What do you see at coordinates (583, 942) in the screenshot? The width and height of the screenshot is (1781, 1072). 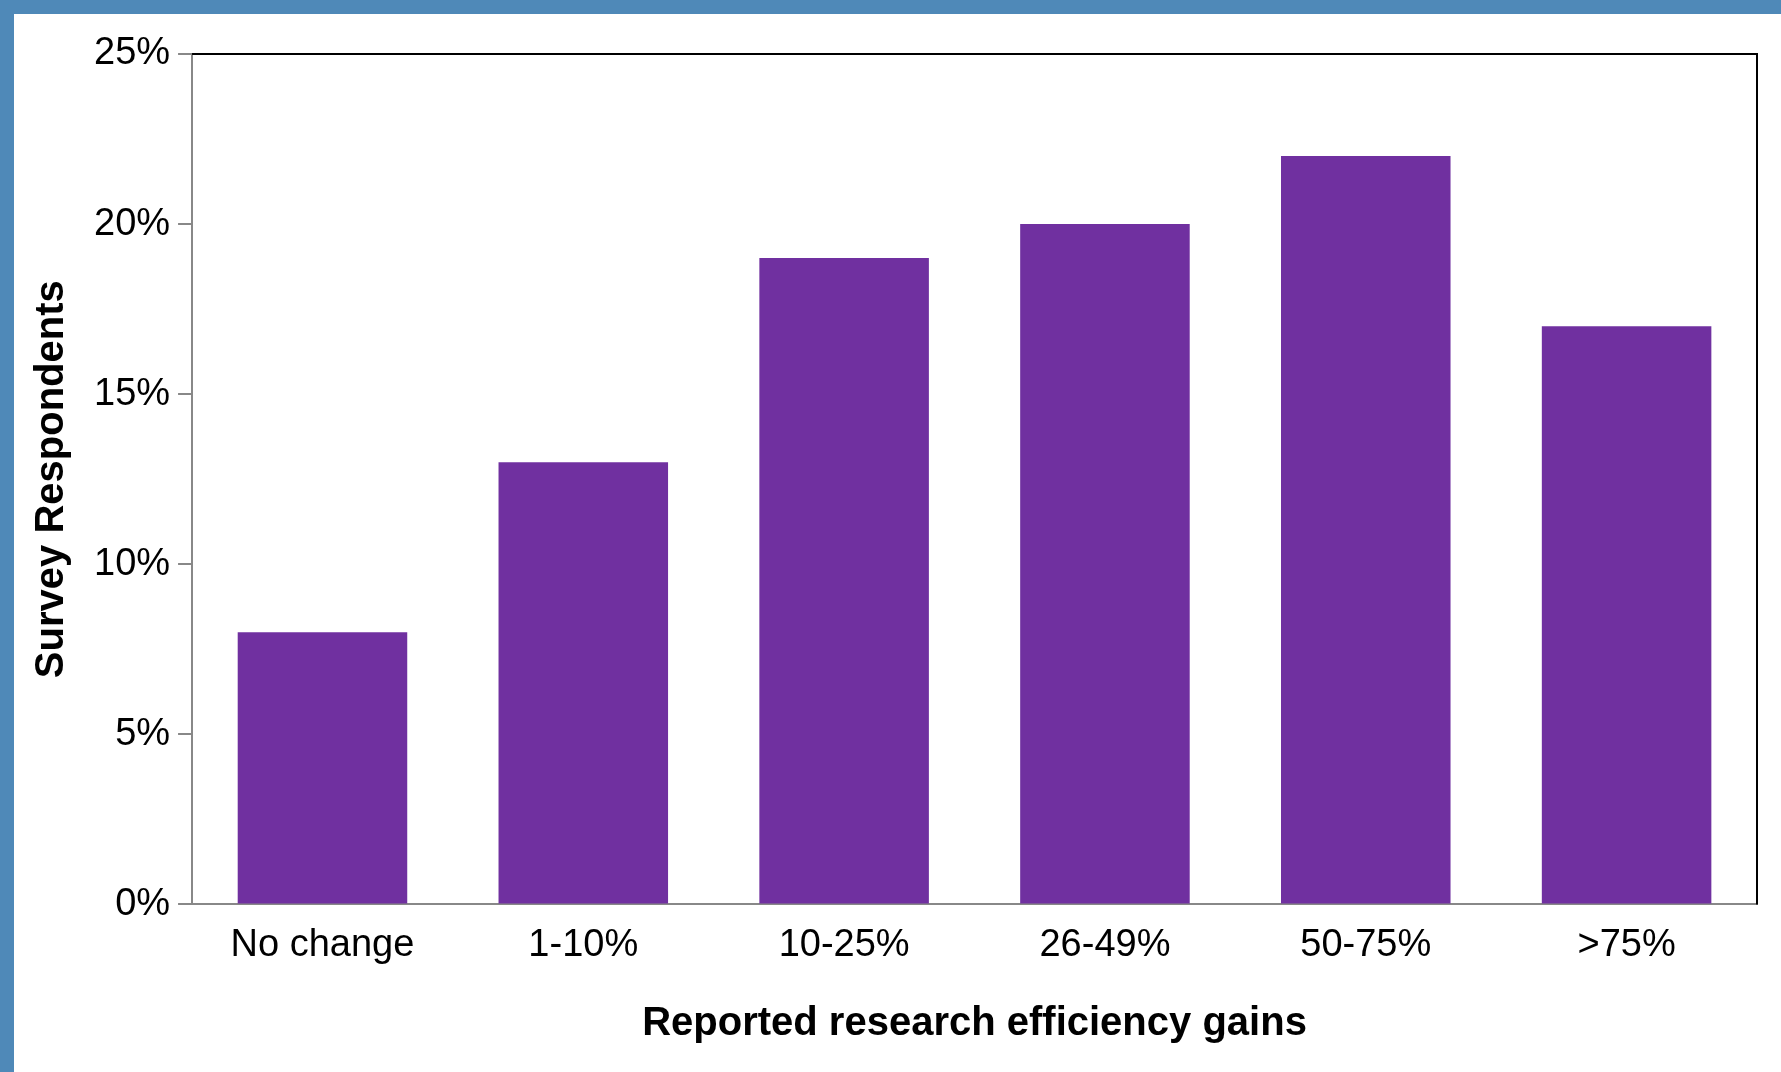 I see `x-tick-label: 1-10%` at bounding box center [583, 942].